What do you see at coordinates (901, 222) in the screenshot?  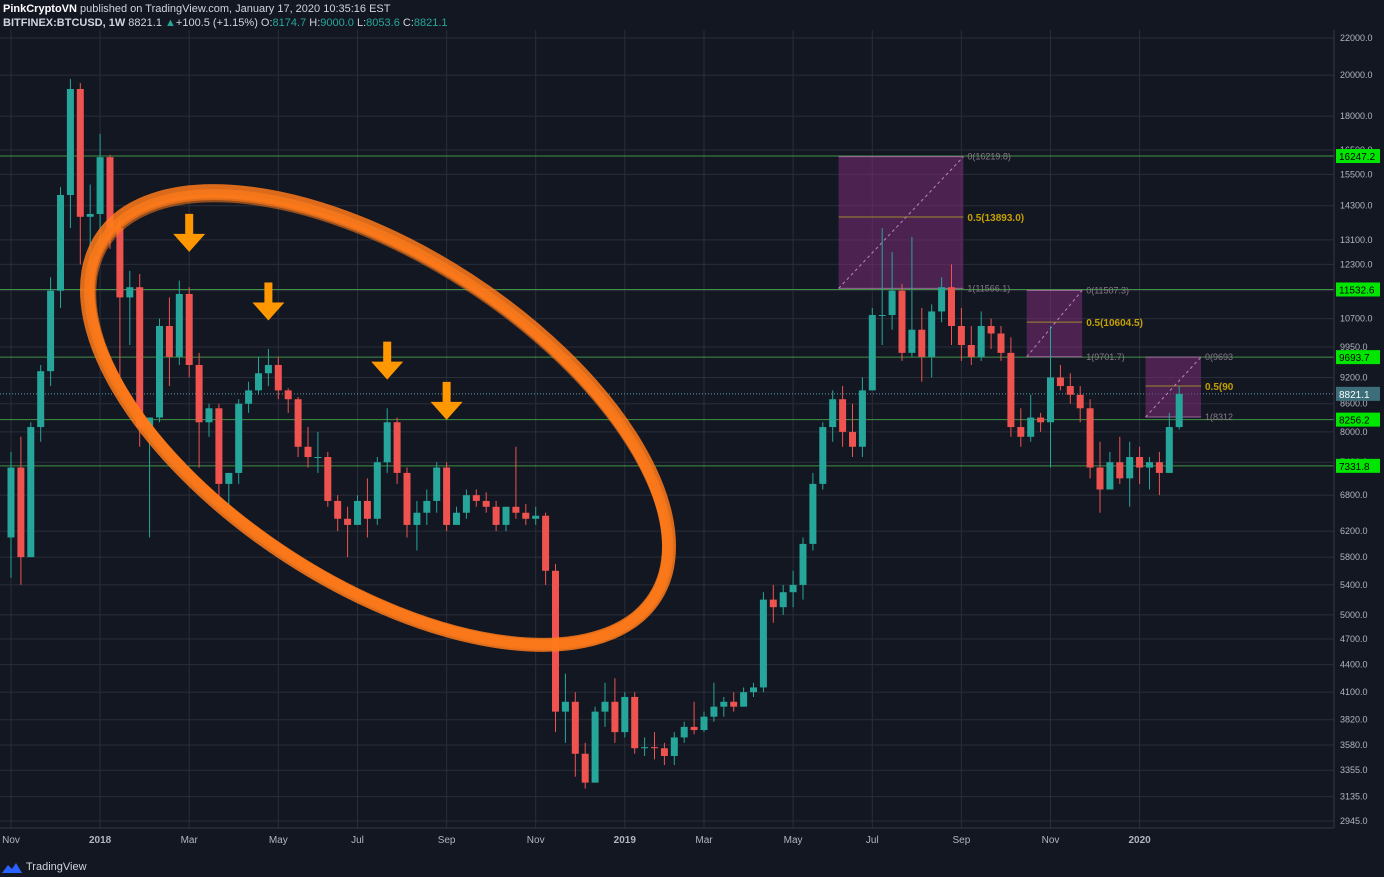 I see `fib-trend-line` at bounding box center [901, 222].